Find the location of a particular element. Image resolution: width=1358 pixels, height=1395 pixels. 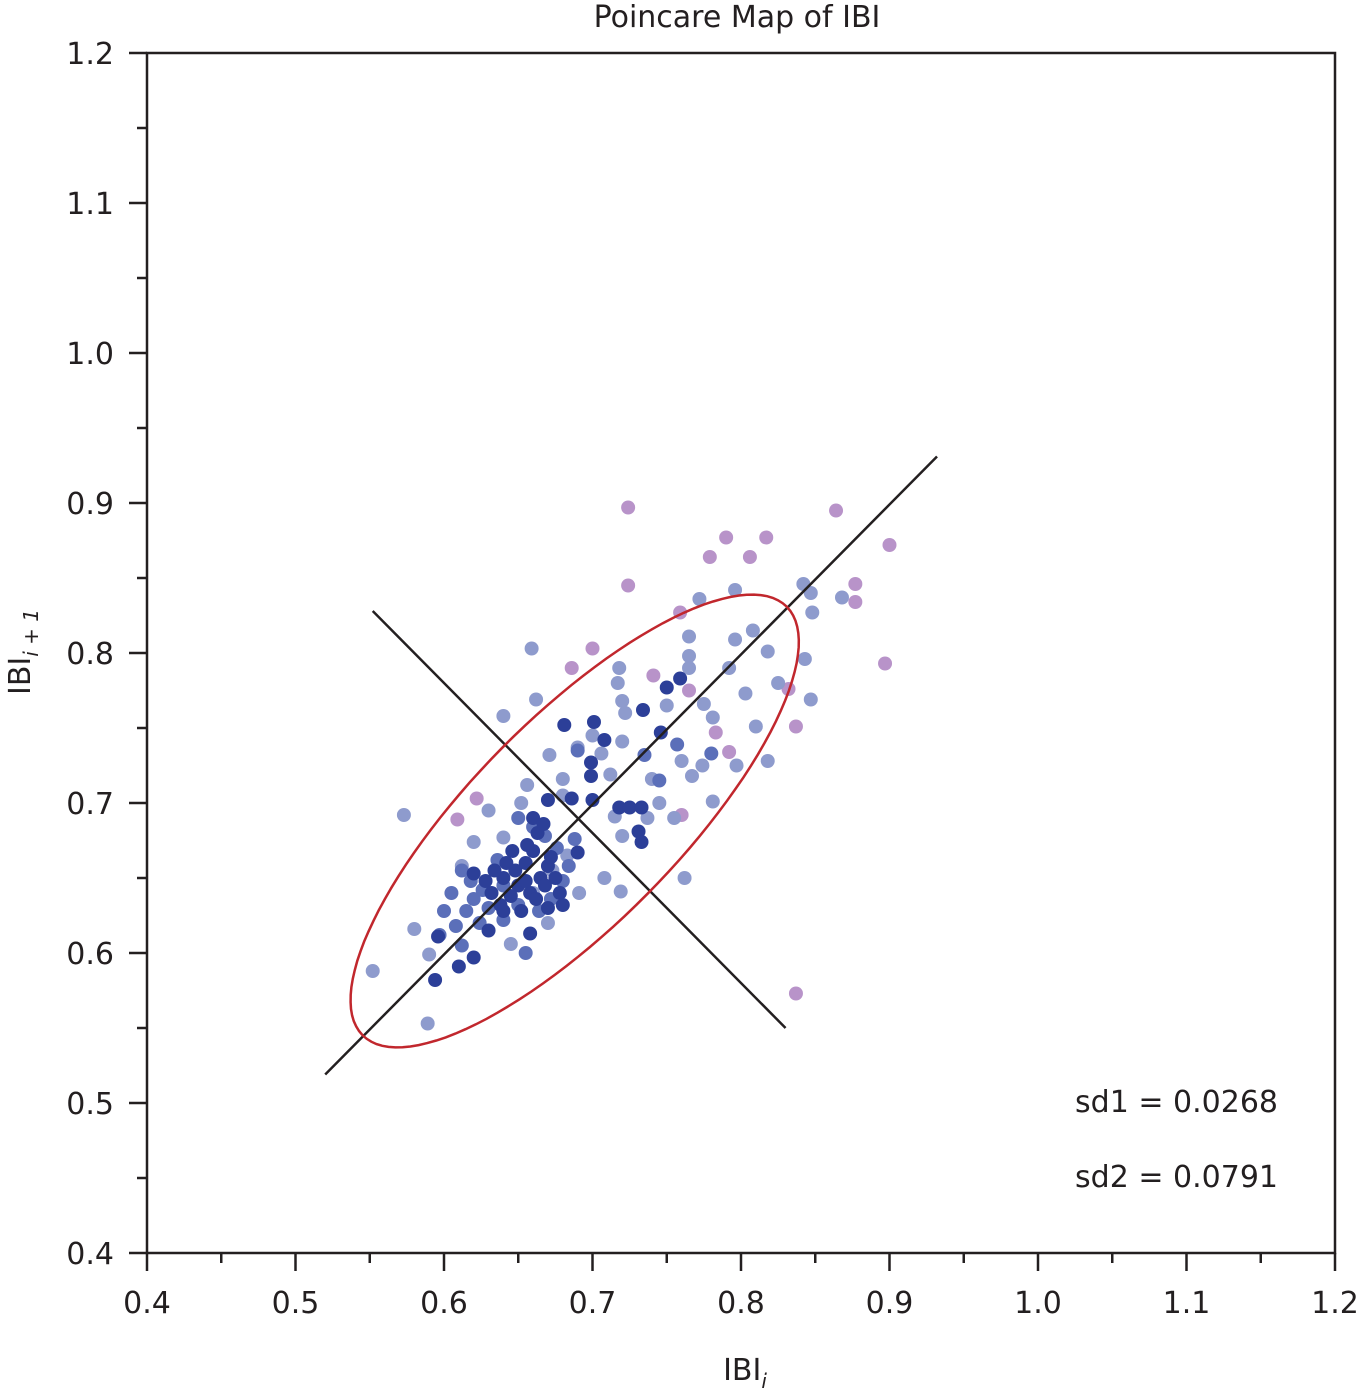

x-tick-label: 0.8 is located at coordinates (741, 1303).